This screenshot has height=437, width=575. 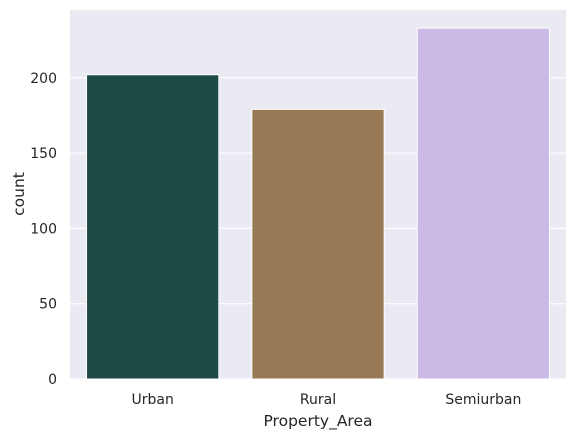 I want to click on y-tick-label: 200, so click(x=43, y=79).